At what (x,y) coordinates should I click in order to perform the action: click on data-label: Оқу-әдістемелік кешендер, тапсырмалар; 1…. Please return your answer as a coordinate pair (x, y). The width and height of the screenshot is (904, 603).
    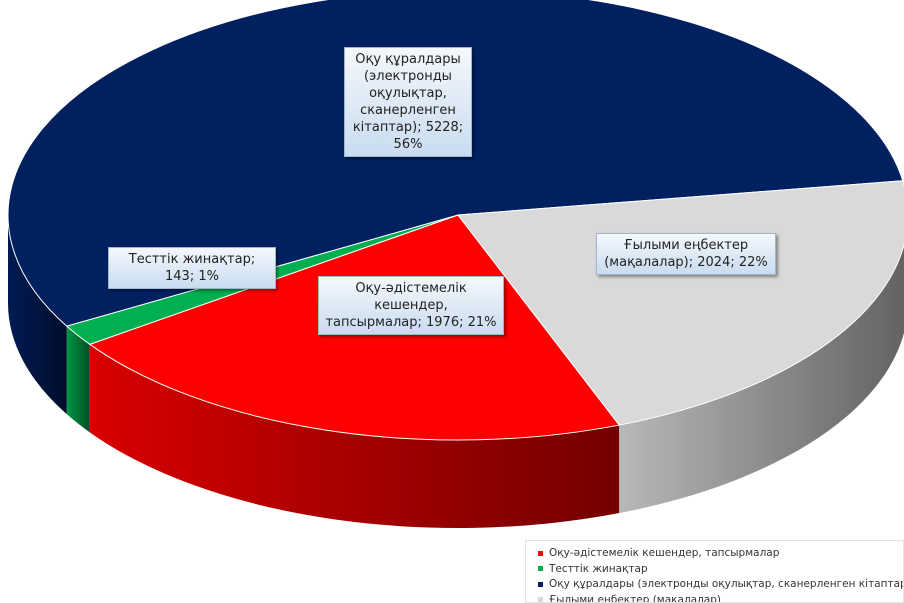
    Looking at the image, I should click on (411, 305).